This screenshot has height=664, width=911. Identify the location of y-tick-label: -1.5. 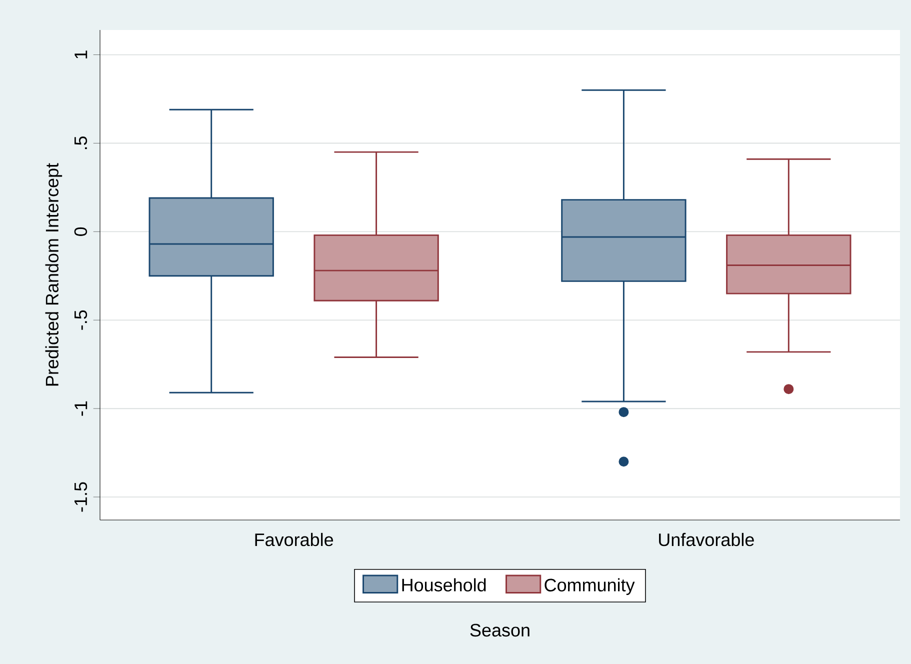
(81, 497).